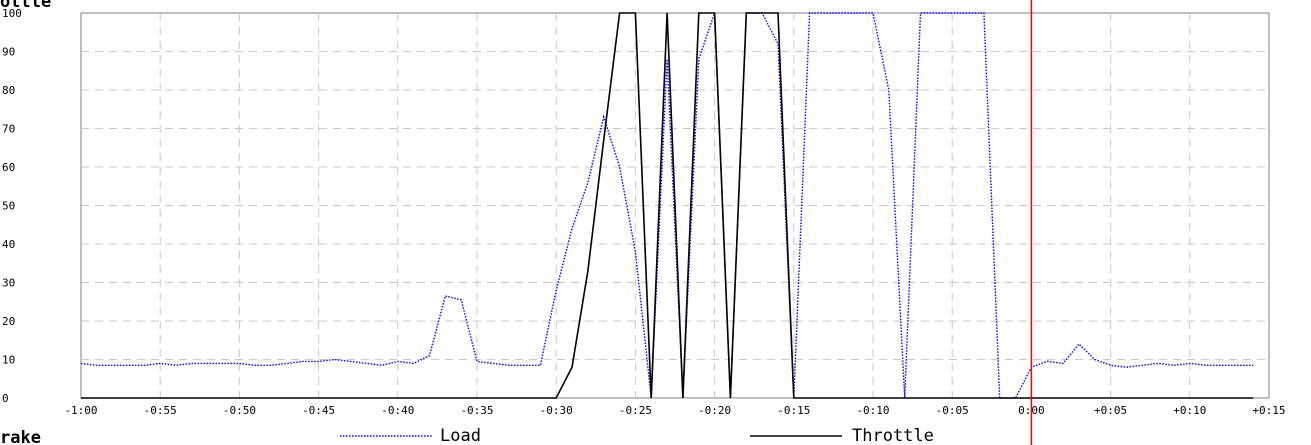 The image size is (1311, 445). I want to click on y-tick-label: 20, so click(8, 321).